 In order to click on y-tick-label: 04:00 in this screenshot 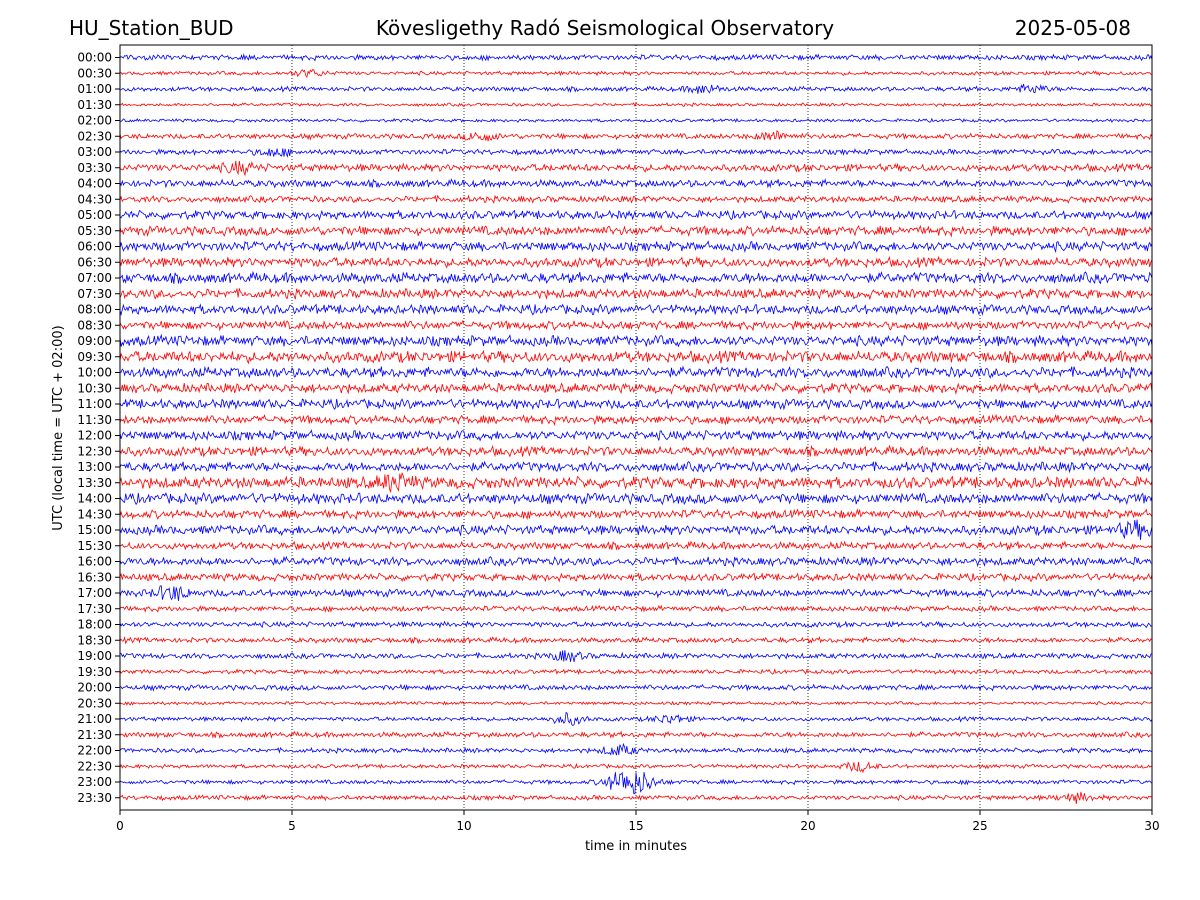, I will do `click(94, 184)`.